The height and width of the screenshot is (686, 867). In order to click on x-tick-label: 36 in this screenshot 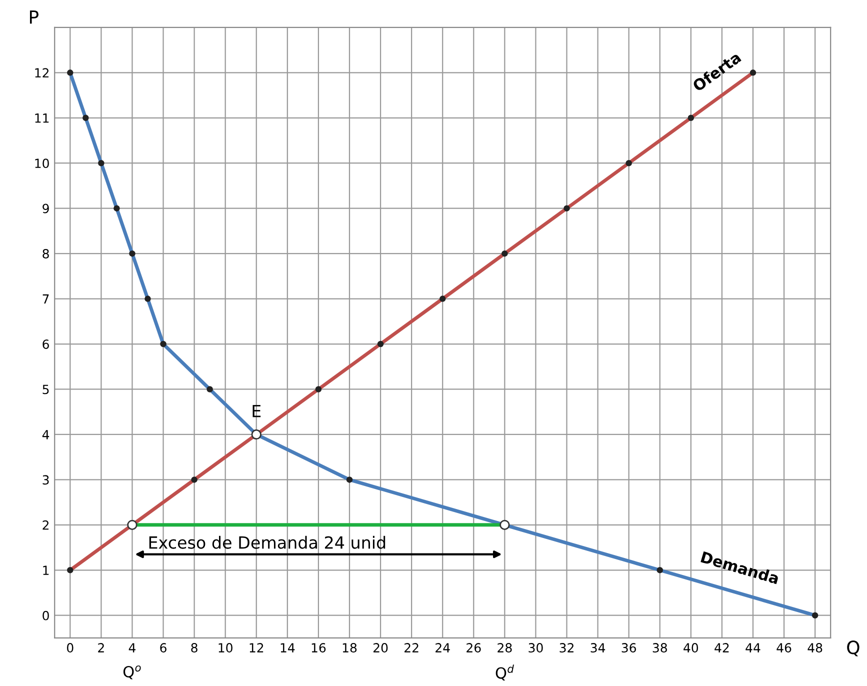, I will do `click(629, 648)`.